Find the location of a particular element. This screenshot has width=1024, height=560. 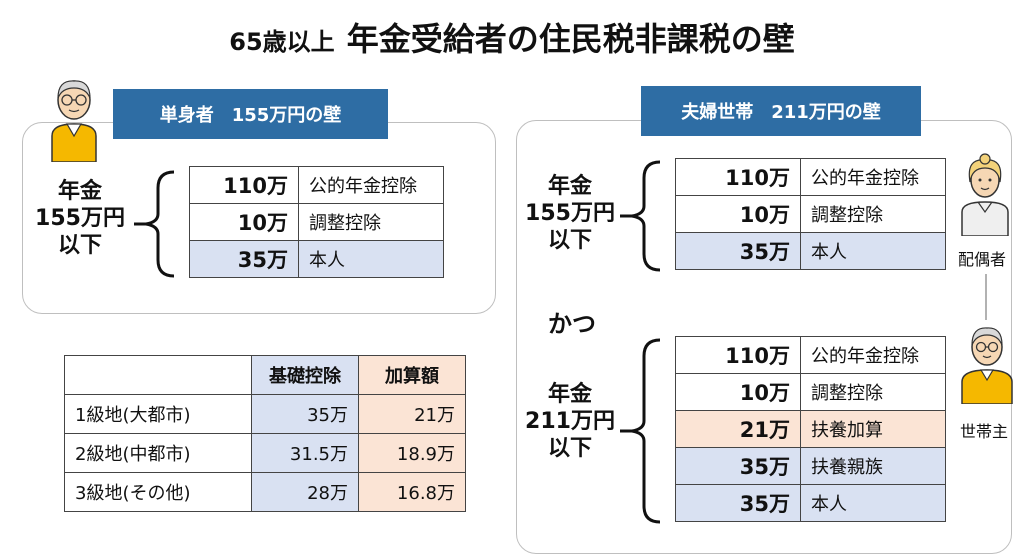

table-row: 1級地(大都市) 35万 21万 is located at coordinates (265, 414).